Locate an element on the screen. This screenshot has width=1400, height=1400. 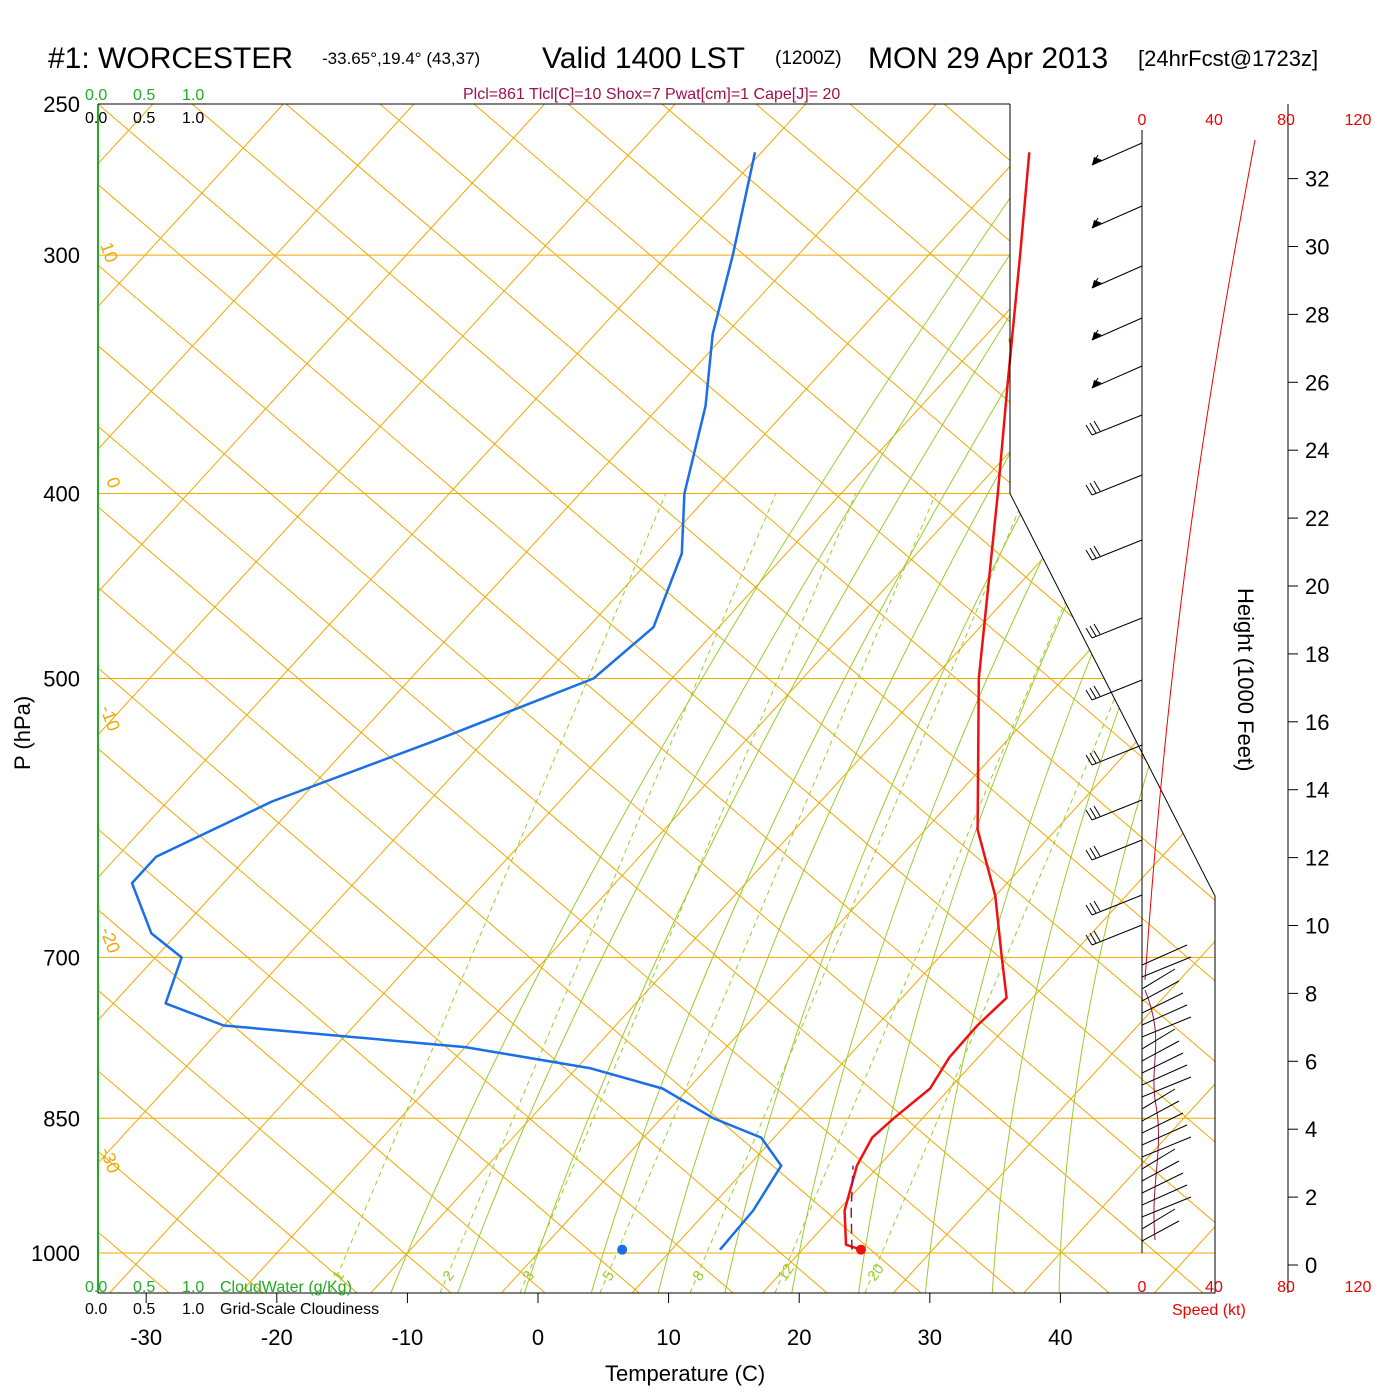
speed-bottom-tick-label: 80 is located at coordinates (1286, 1287).